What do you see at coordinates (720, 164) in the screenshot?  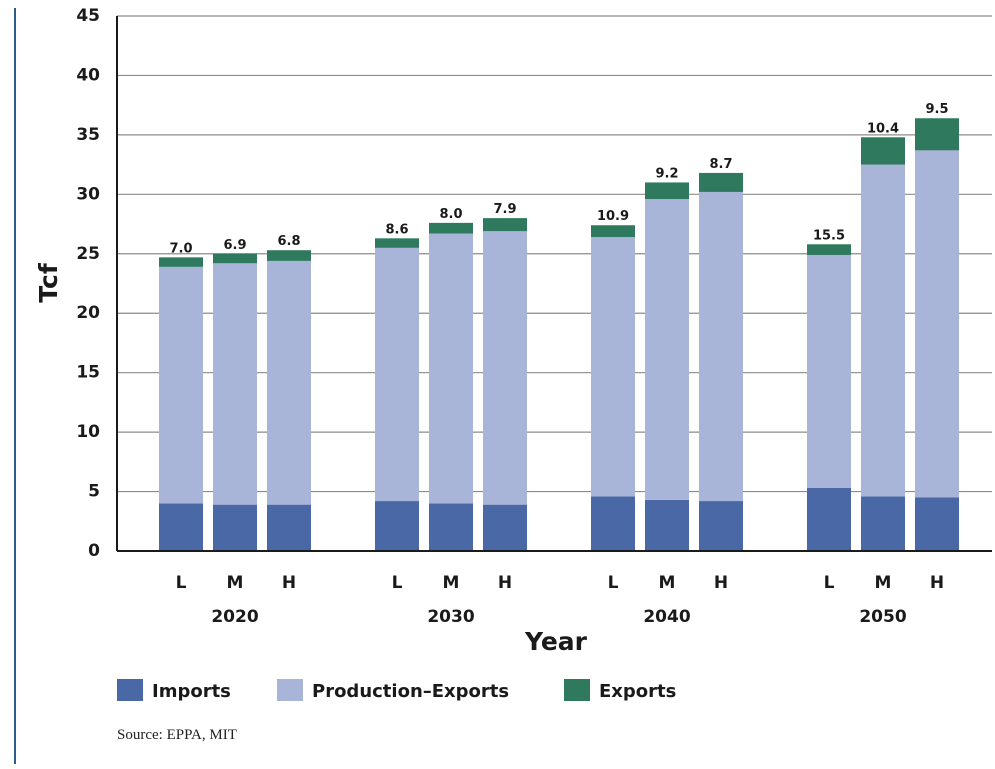 I see `data-label: 8.7` at bounding box center [720, 164].